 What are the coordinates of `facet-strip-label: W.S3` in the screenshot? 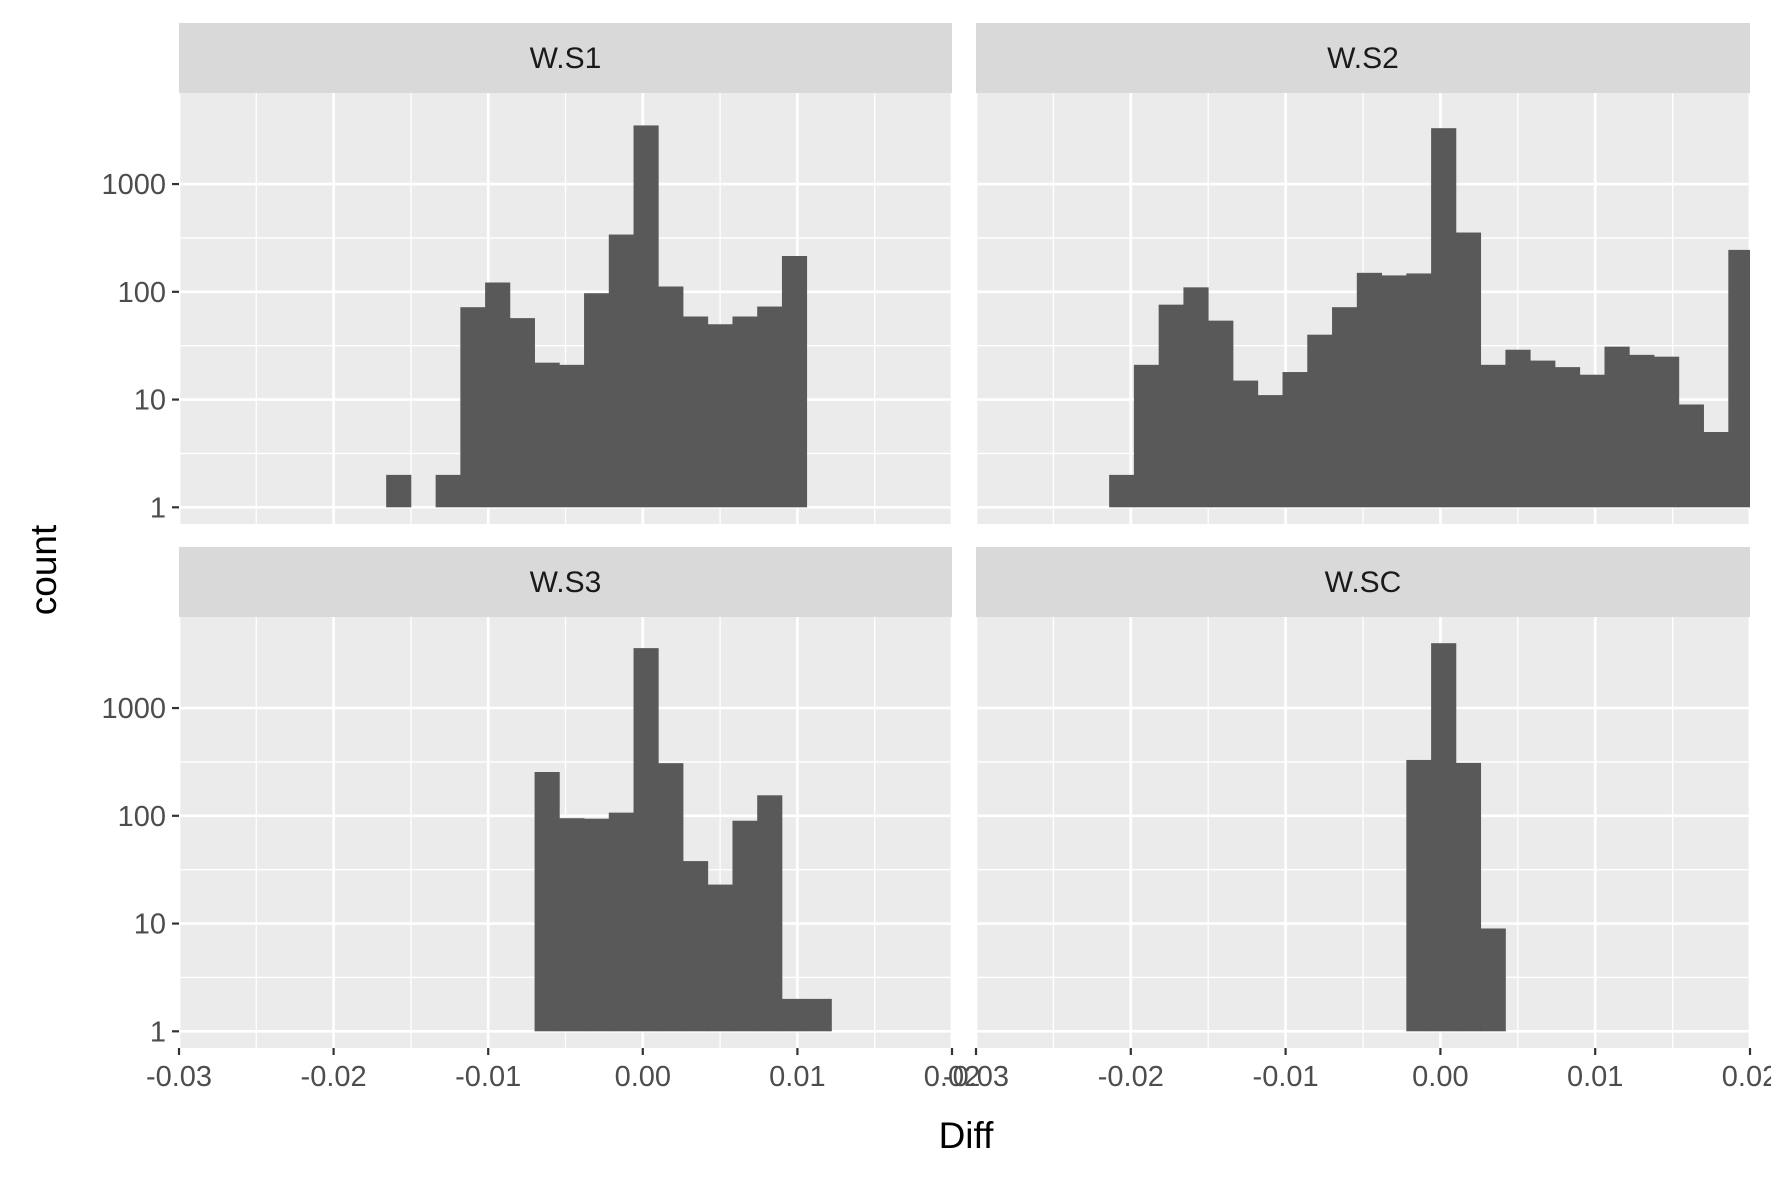 It's located at (566, 582).